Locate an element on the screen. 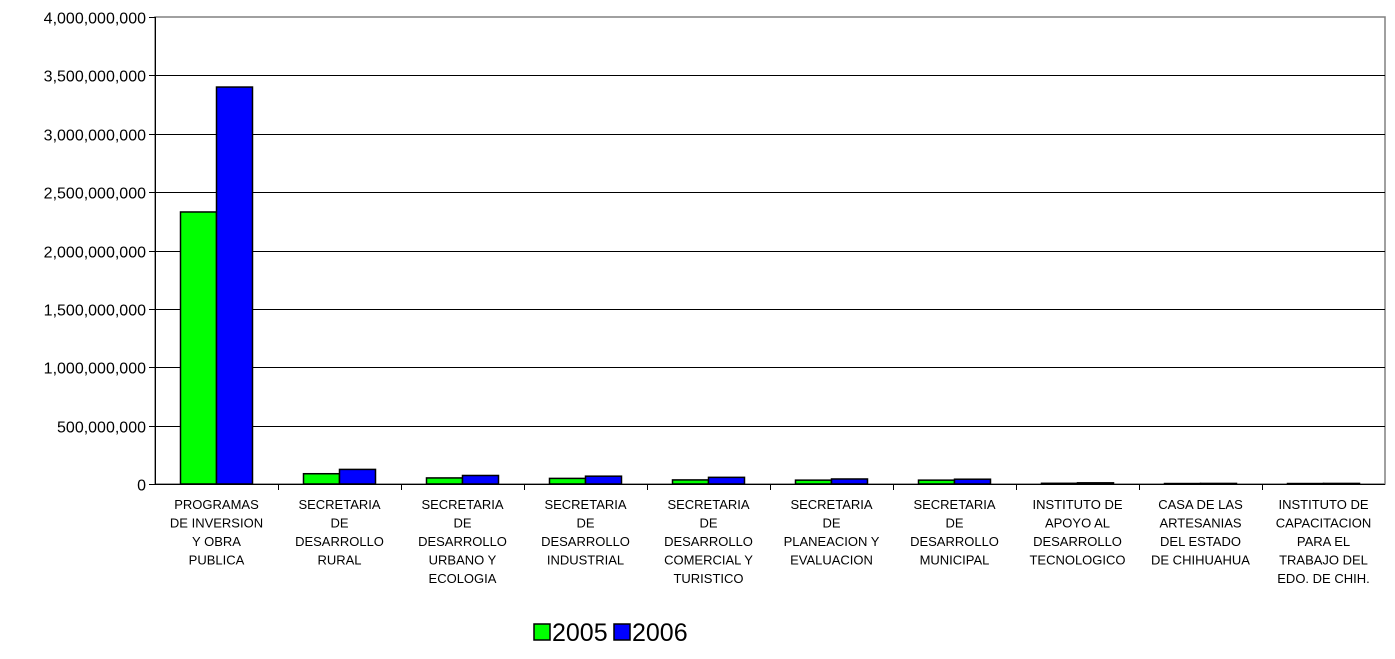 The image size is (1395, 659). x-category-label: ARTESANIAS is located at coordinates (1200, 523).